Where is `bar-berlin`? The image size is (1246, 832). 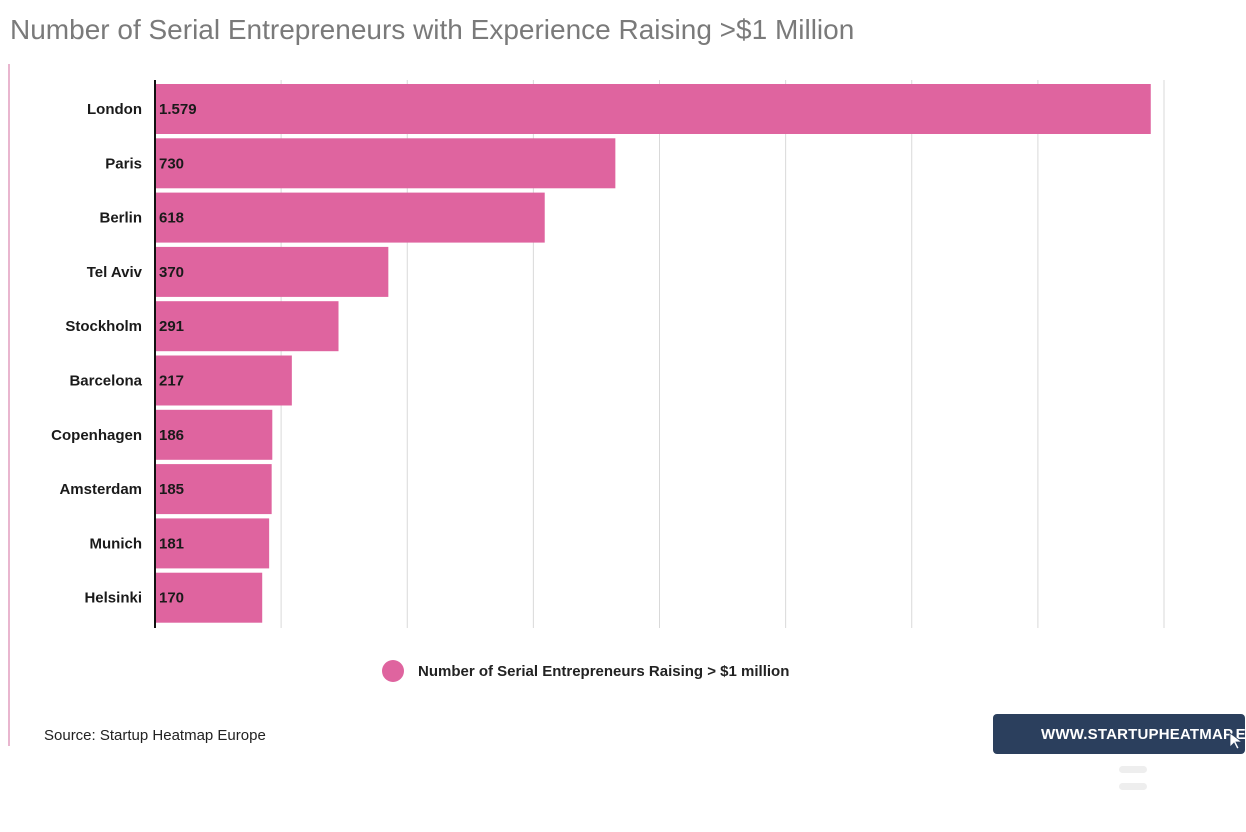
bar-berlin is located at coordinates (350, 217).